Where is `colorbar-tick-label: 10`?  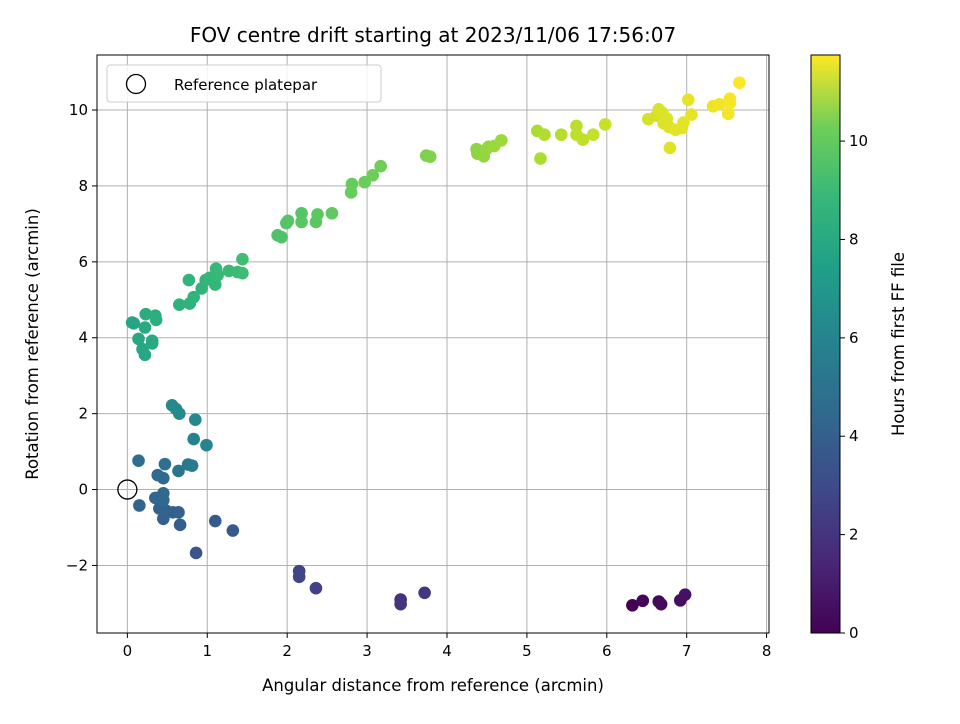 colorbar-tick-label: 10 is located at coordinates (858, 141).